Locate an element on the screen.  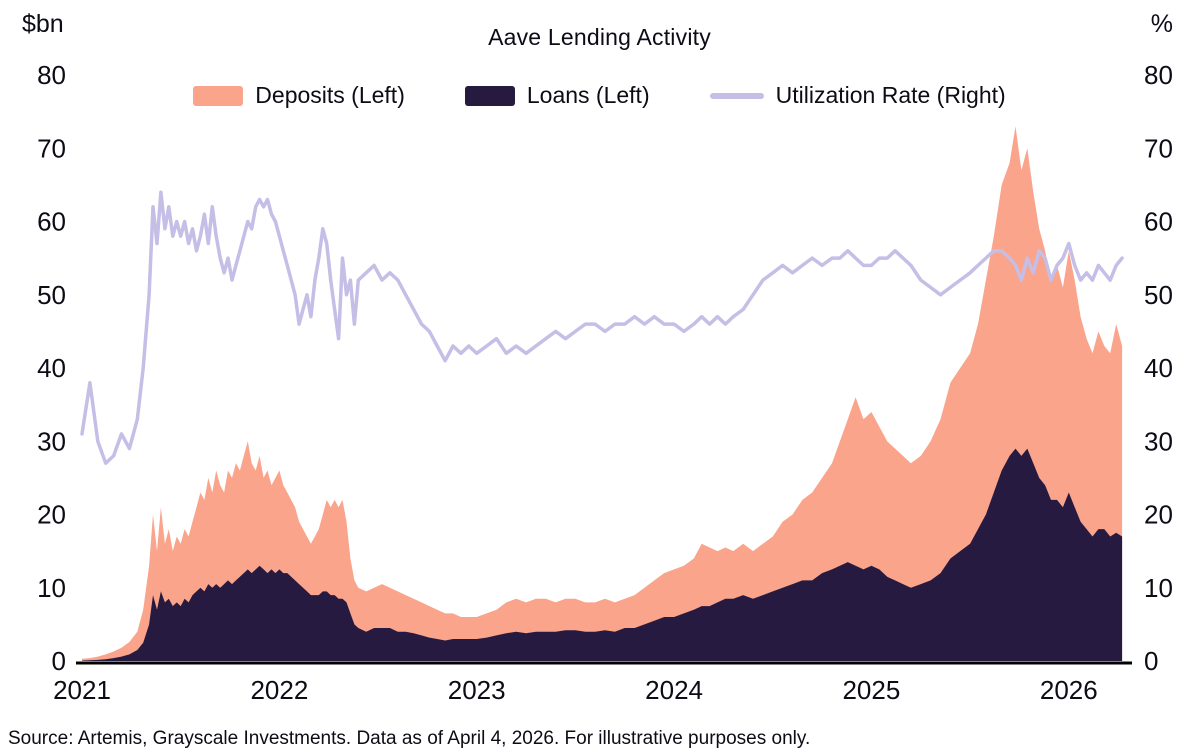
utilization-rate-swatch-icon is located at coordinates (736, 95).